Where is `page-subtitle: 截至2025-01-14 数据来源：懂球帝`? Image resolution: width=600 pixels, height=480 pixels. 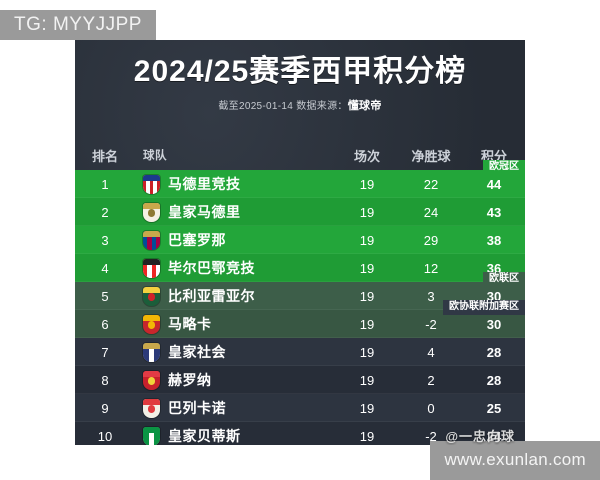
page-subtitle: 截至2025-01-14 数据来源：懂球帝 is located at coordinates (300, 105).